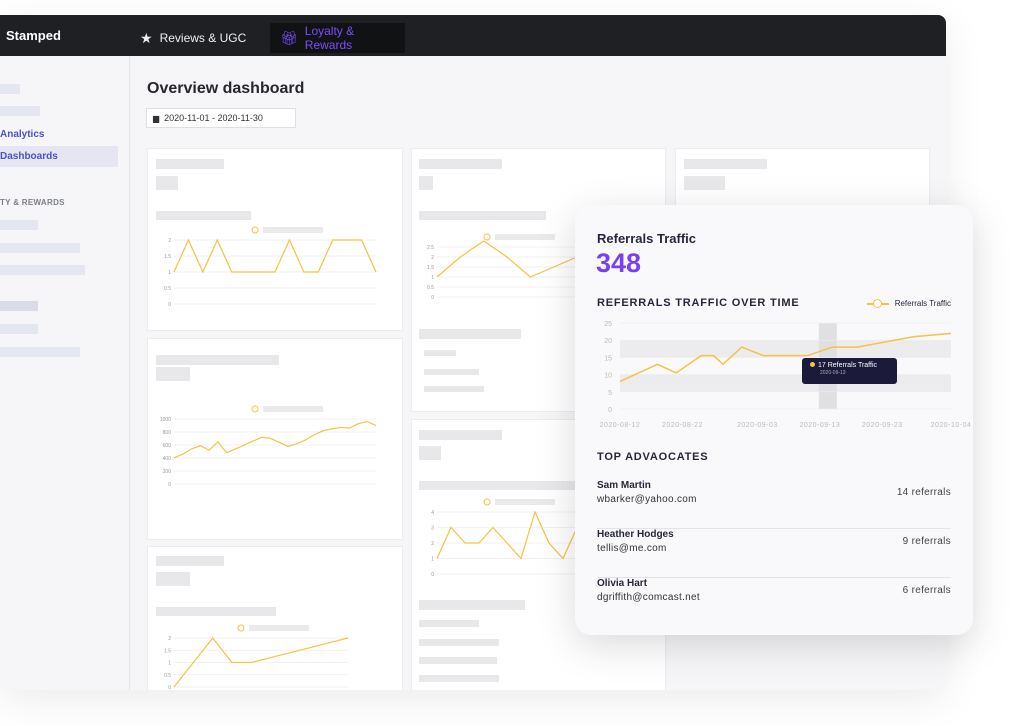  What do you see at coordinates (648, 597) in the screenshot?
I see `advocate-email: dgriffith@comcast.net` at bounding box center [648, 597].